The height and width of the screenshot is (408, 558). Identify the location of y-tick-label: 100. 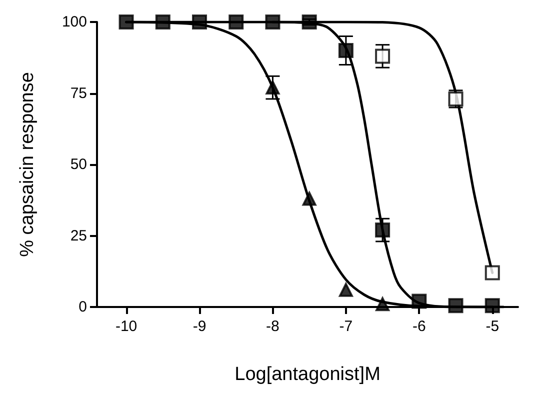
(74, 22).